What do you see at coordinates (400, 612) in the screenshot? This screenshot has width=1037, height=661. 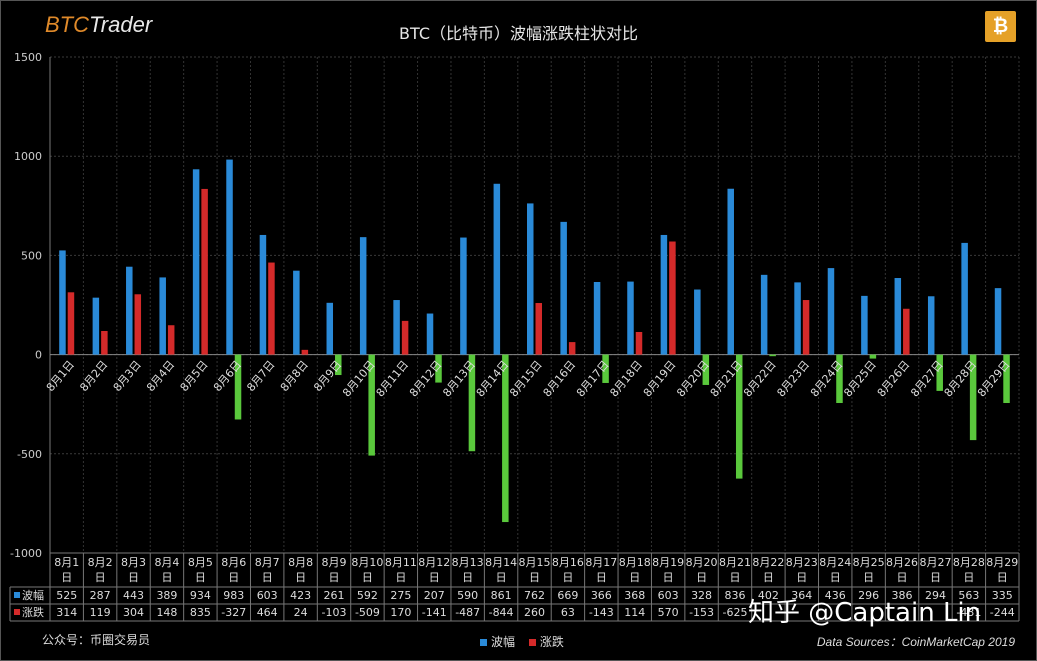 I see `table-cell-change: 170` at bounding box center [400, 612].